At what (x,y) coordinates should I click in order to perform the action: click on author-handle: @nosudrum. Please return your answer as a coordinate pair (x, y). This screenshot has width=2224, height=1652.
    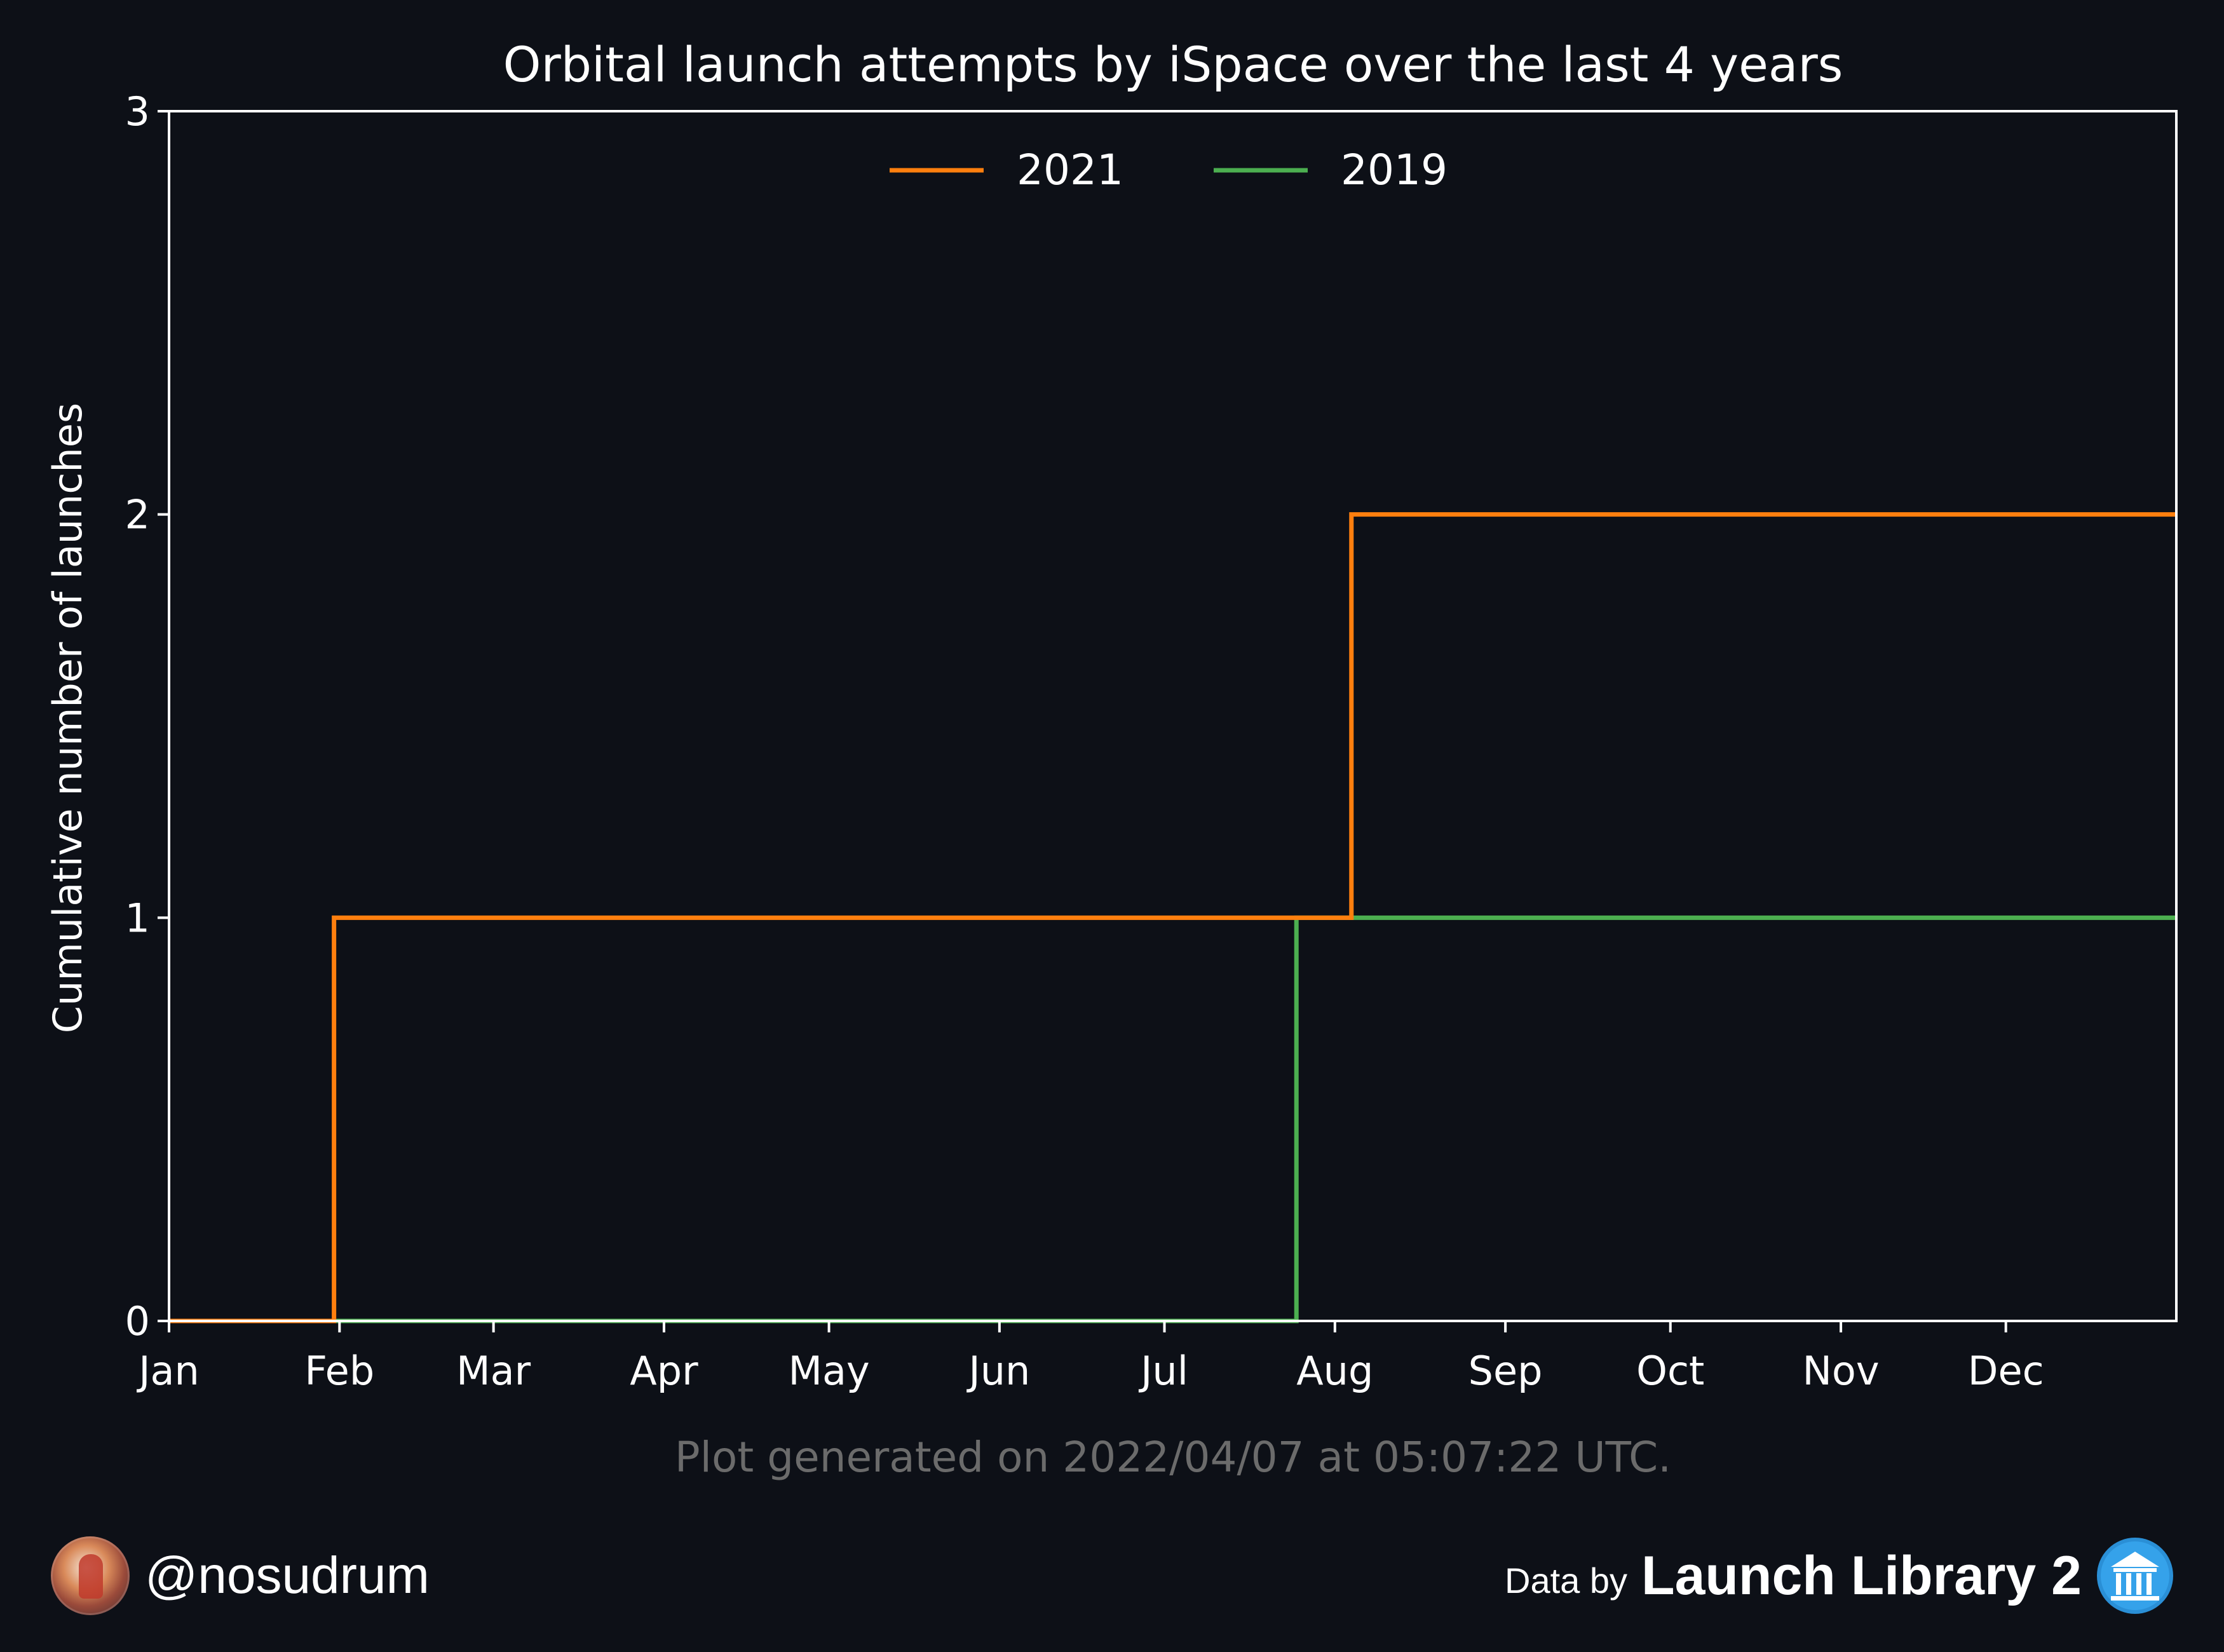
    Looking at the image, I should click on (287, 1575).